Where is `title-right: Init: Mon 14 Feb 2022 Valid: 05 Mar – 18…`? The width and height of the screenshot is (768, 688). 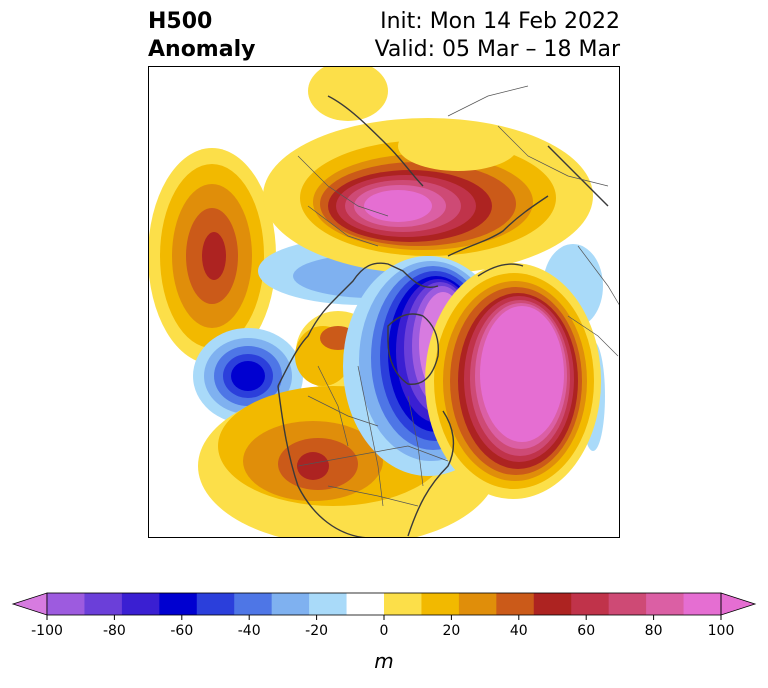
title-right: Init: Mon 14 Feb 2022 Valid: 05 Mar – 18… is located at coordinates (497, 36).